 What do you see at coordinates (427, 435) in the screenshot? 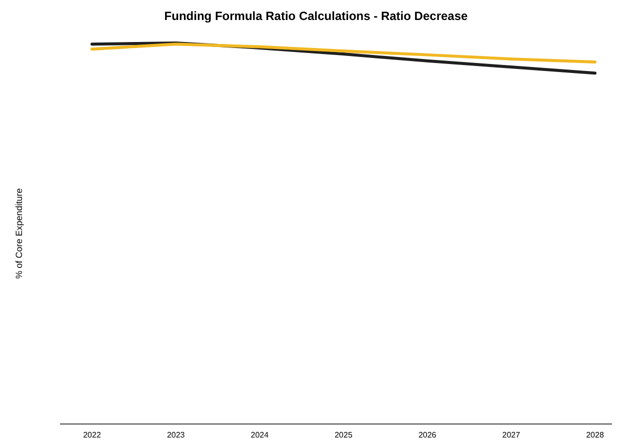
I see `x-tick-label: 2026` at bounding box center [427, 435].